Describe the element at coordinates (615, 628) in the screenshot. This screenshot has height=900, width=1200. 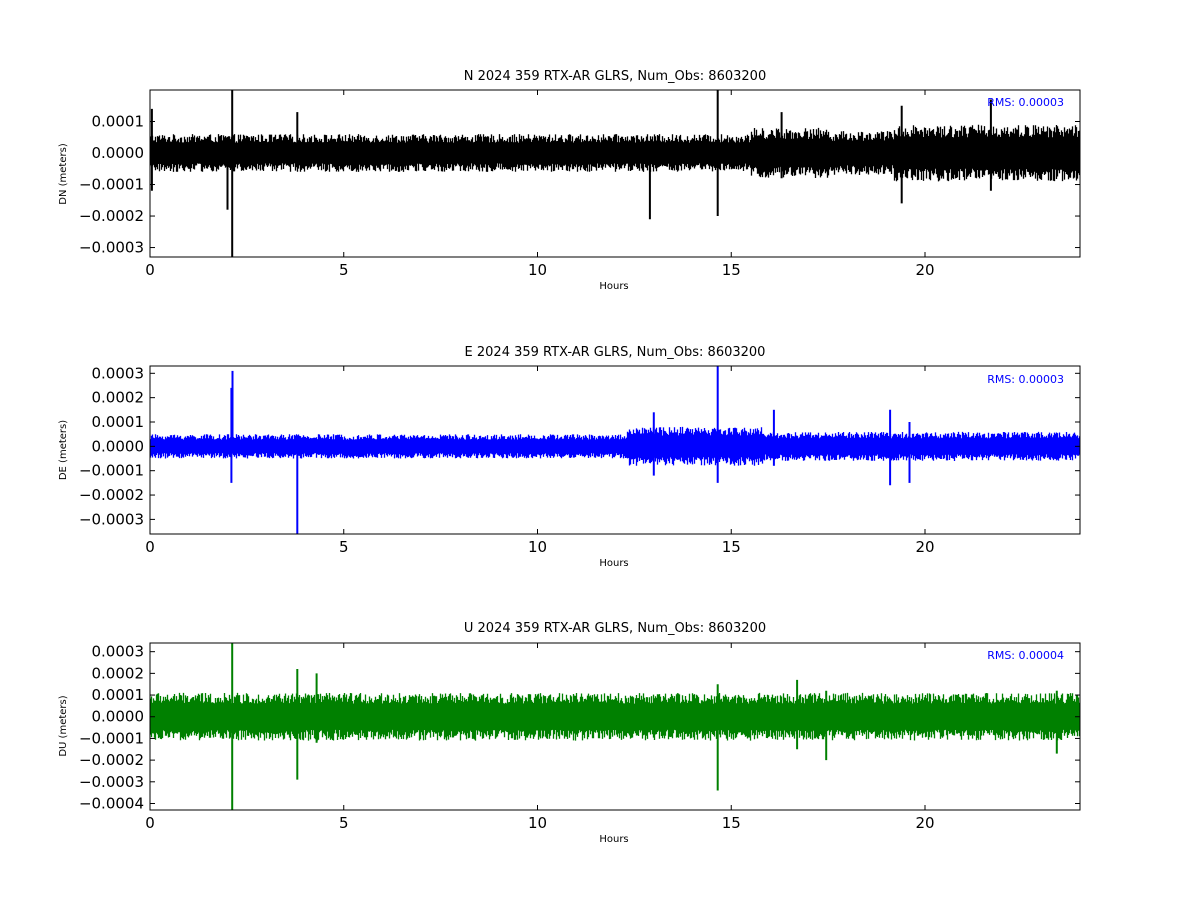
I see `plot-title: U 2024 359 RTX-AR GLRS, Num_Obs: 8603200` at that location.